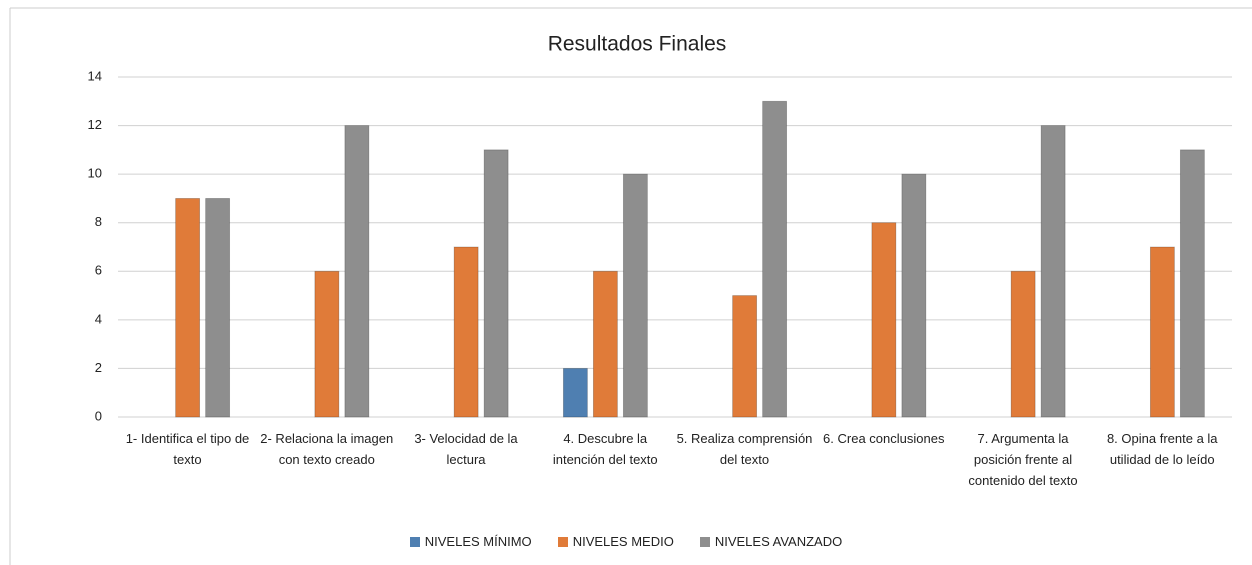 The image size is (1252, 565). Describe the element at coordinates (95, 173) in the screenshot. I see `y-tick-label: 10` at that location.